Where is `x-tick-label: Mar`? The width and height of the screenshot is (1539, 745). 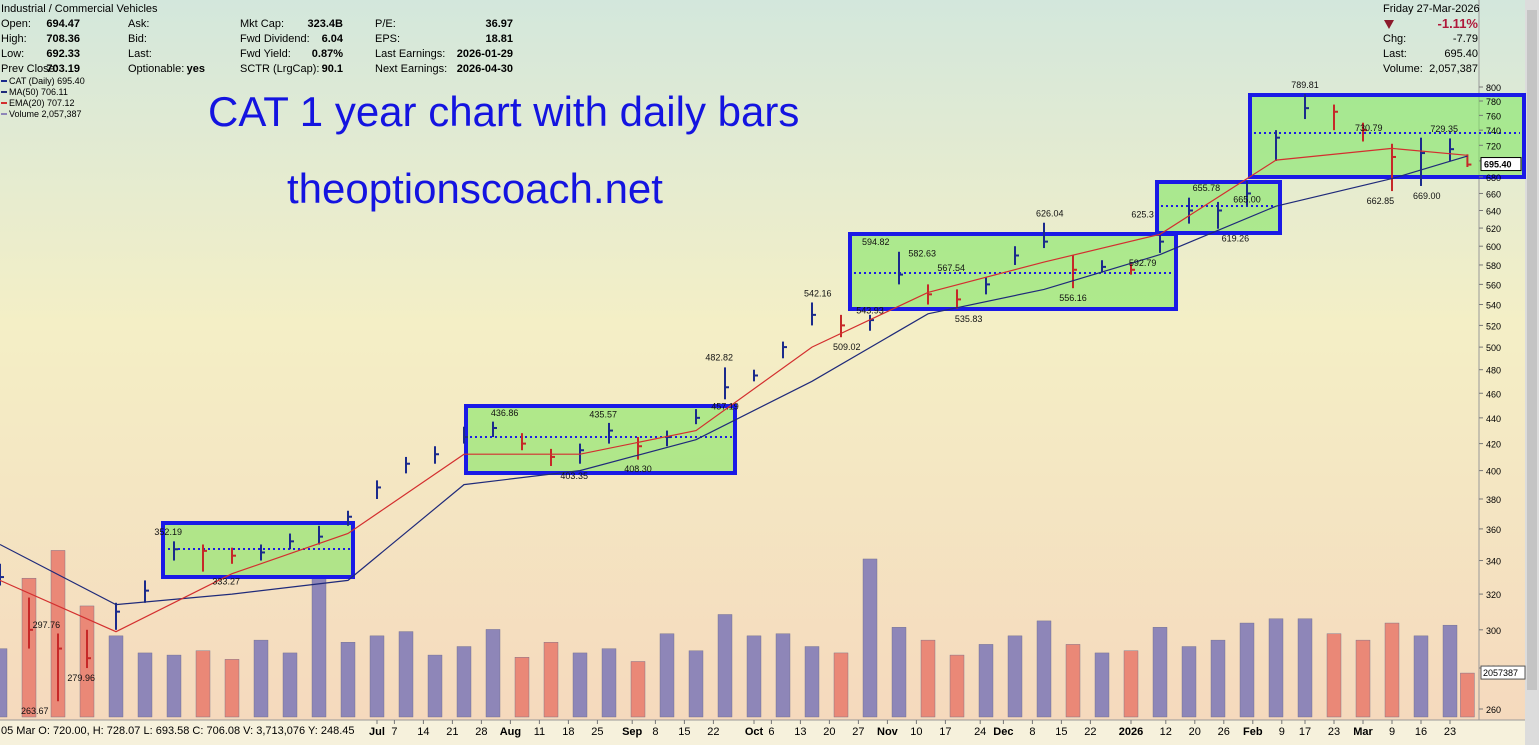 x-tick-label: Mar is located at coordinates (1363, 732).